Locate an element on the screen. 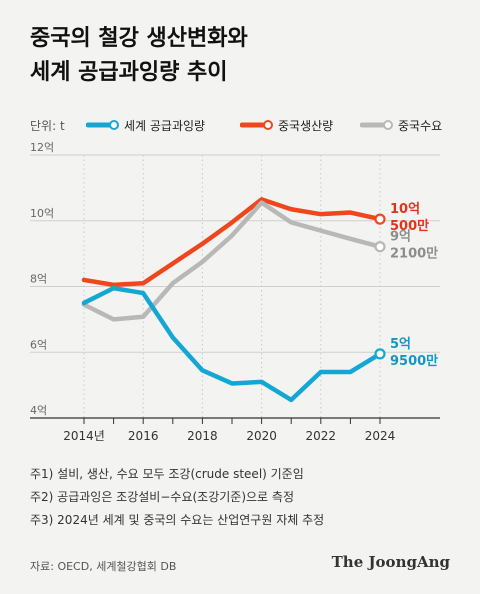 Image resolution: width=480 pixels, height=594 pixels. legend-item-oversupply: 세계 공급과잉량 is located at coordinates (145, 125).